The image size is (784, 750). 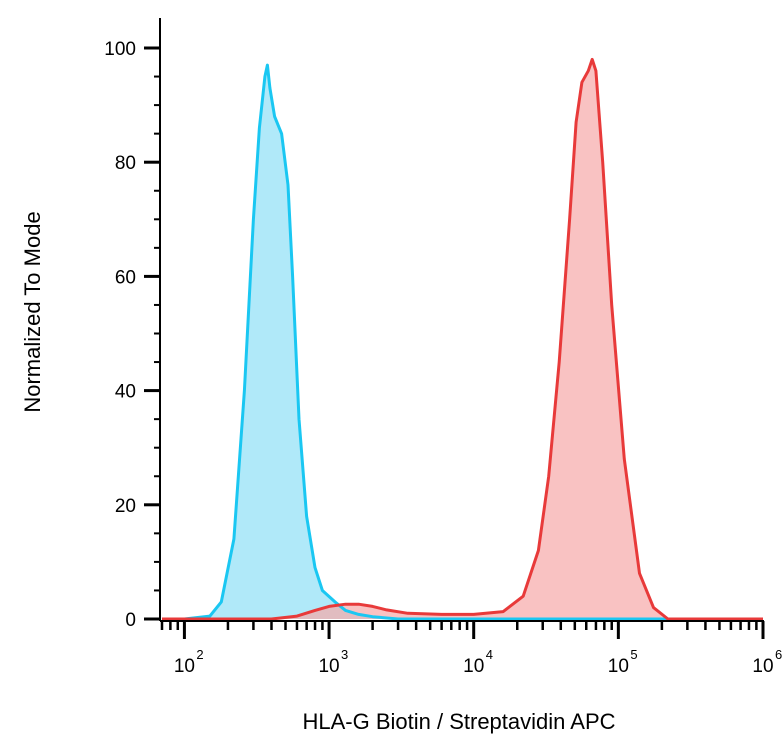 I want to click on y-tick-label: 0, so click(x=130, y=620).